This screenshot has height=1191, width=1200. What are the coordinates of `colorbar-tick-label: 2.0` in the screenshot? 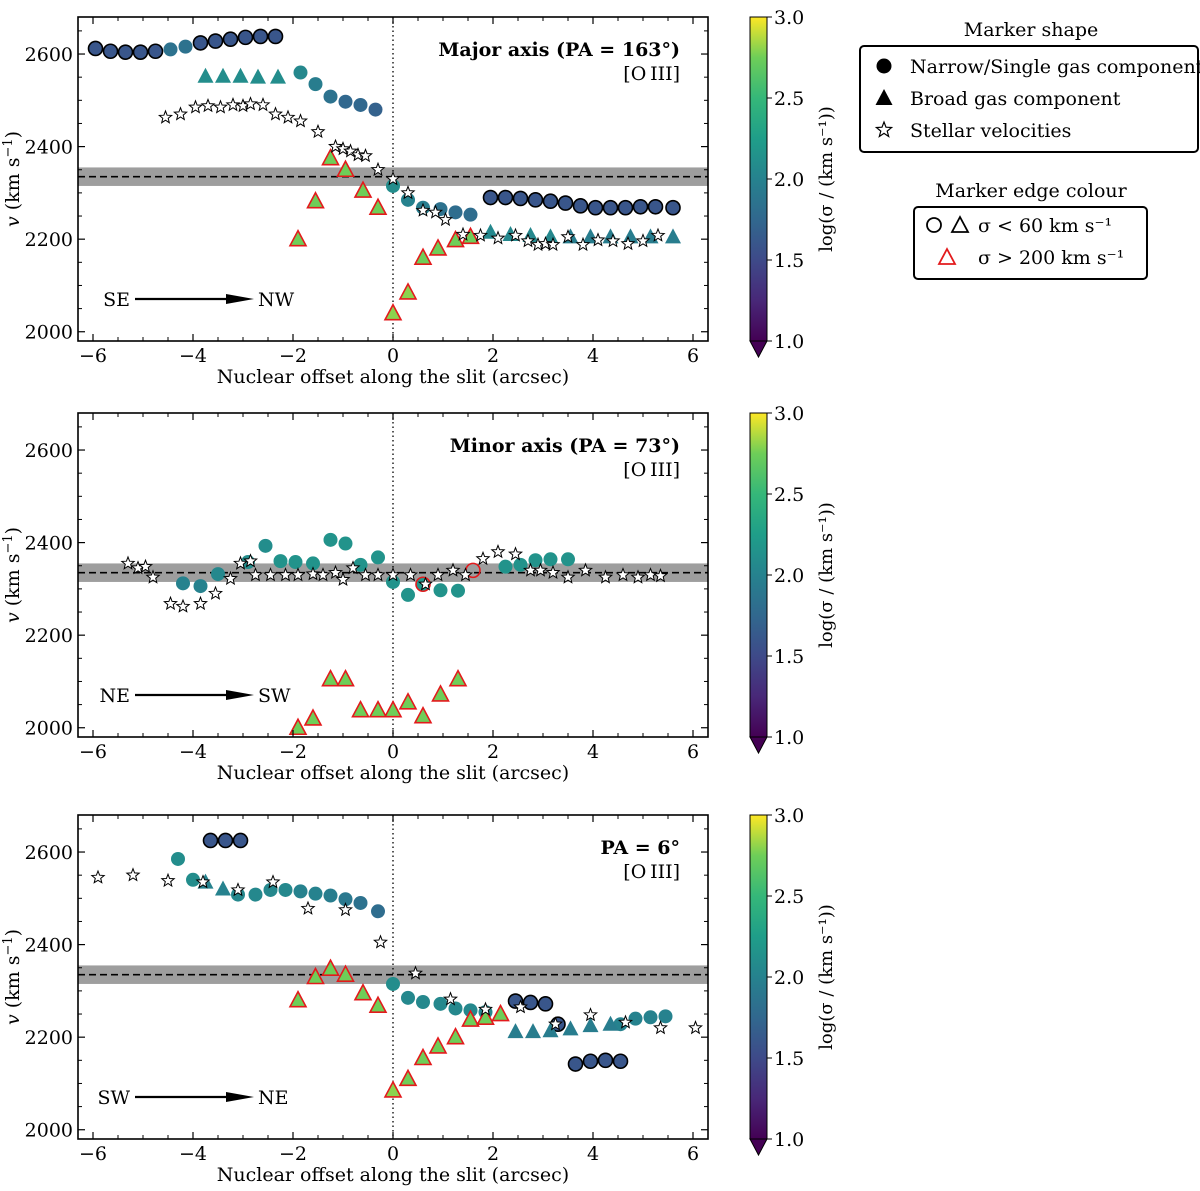 It's located at (789, 978).